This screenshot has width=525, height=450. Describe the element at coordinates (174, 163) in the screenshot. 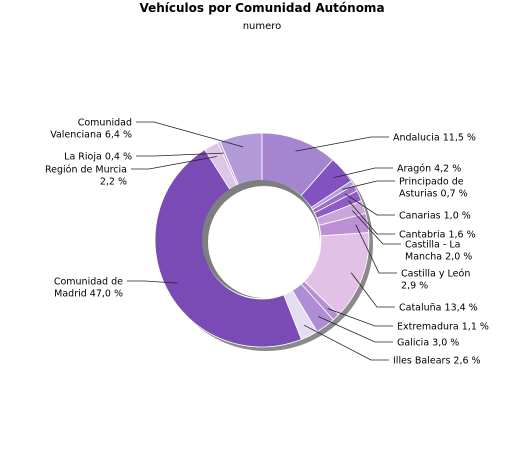

I see `leader-region-de-murcia` at that location.